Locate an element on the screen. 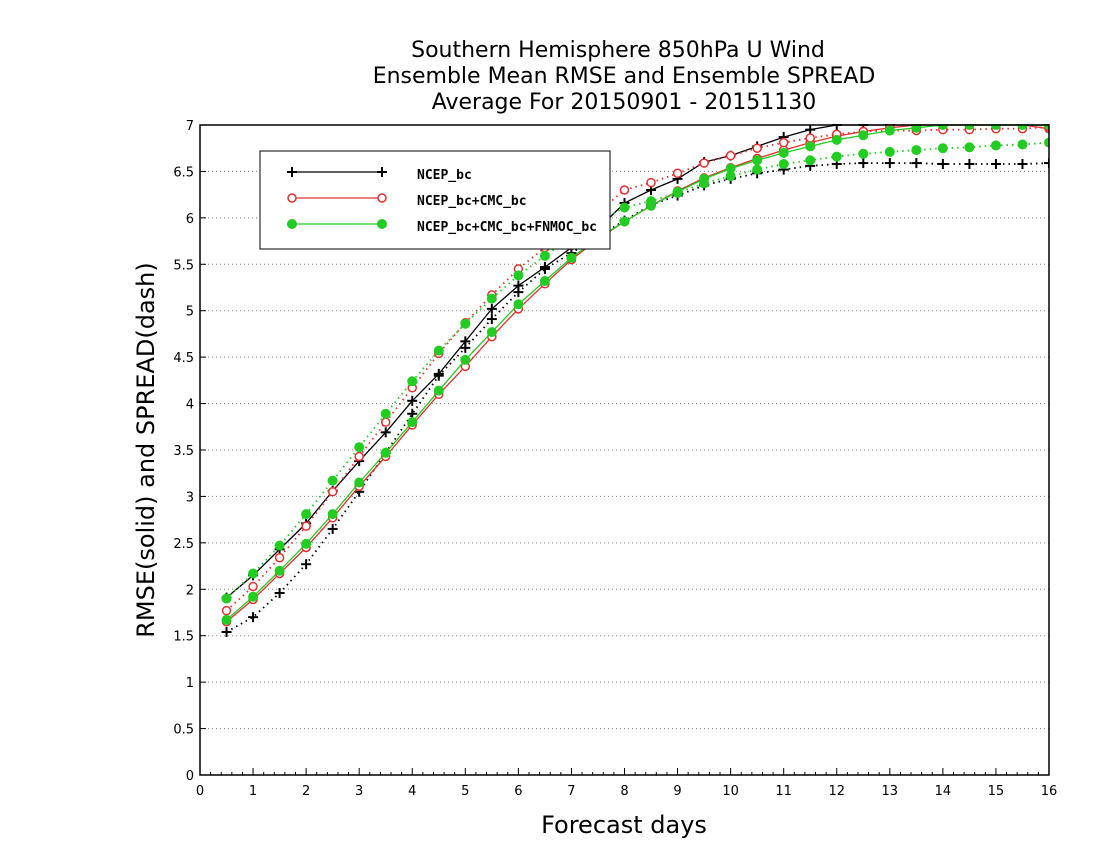 The image size is (1100, 850). y-tick-label: 2.5 is located at coordinates (183, 544).